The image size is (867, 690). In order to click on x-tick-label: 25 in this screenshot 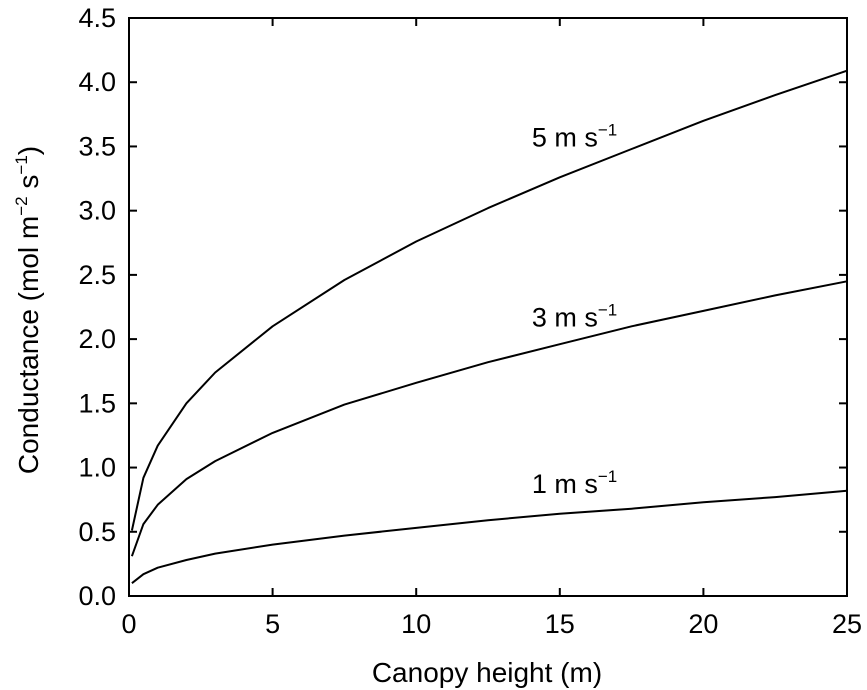, I will do `click(847, 624)`.